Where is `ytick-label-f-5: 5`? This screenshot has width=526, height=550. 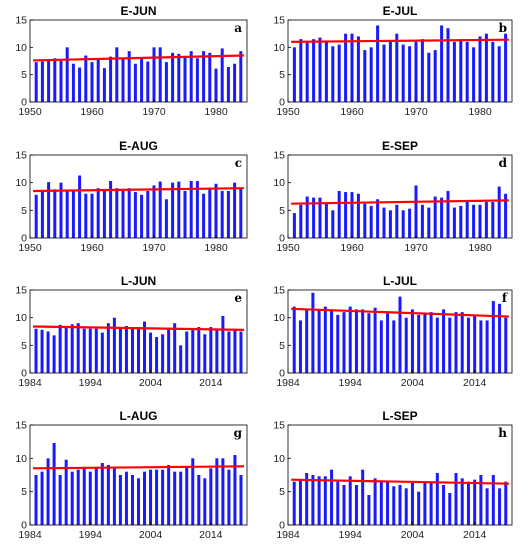
ytick-label-f-5: 5 is located at coordinates (282, 346).